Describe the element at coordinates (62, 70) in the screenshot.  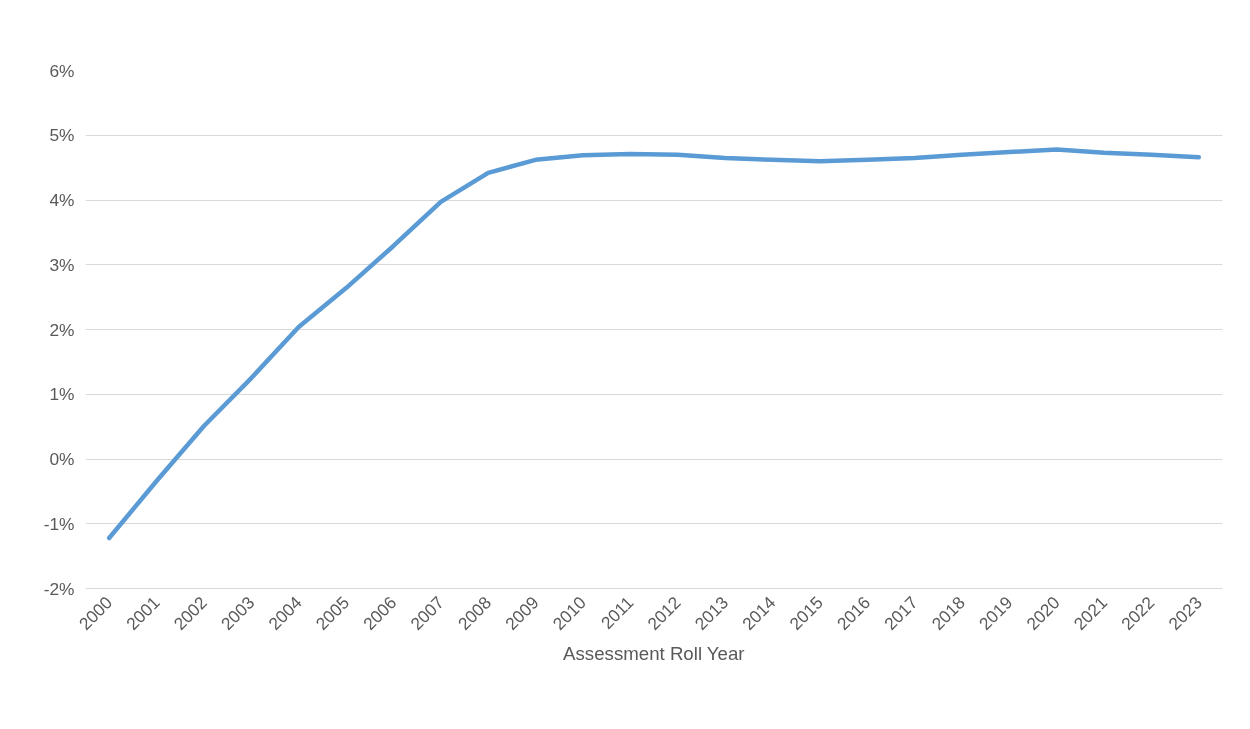
I see `y-tick-label: 6%` at that location.